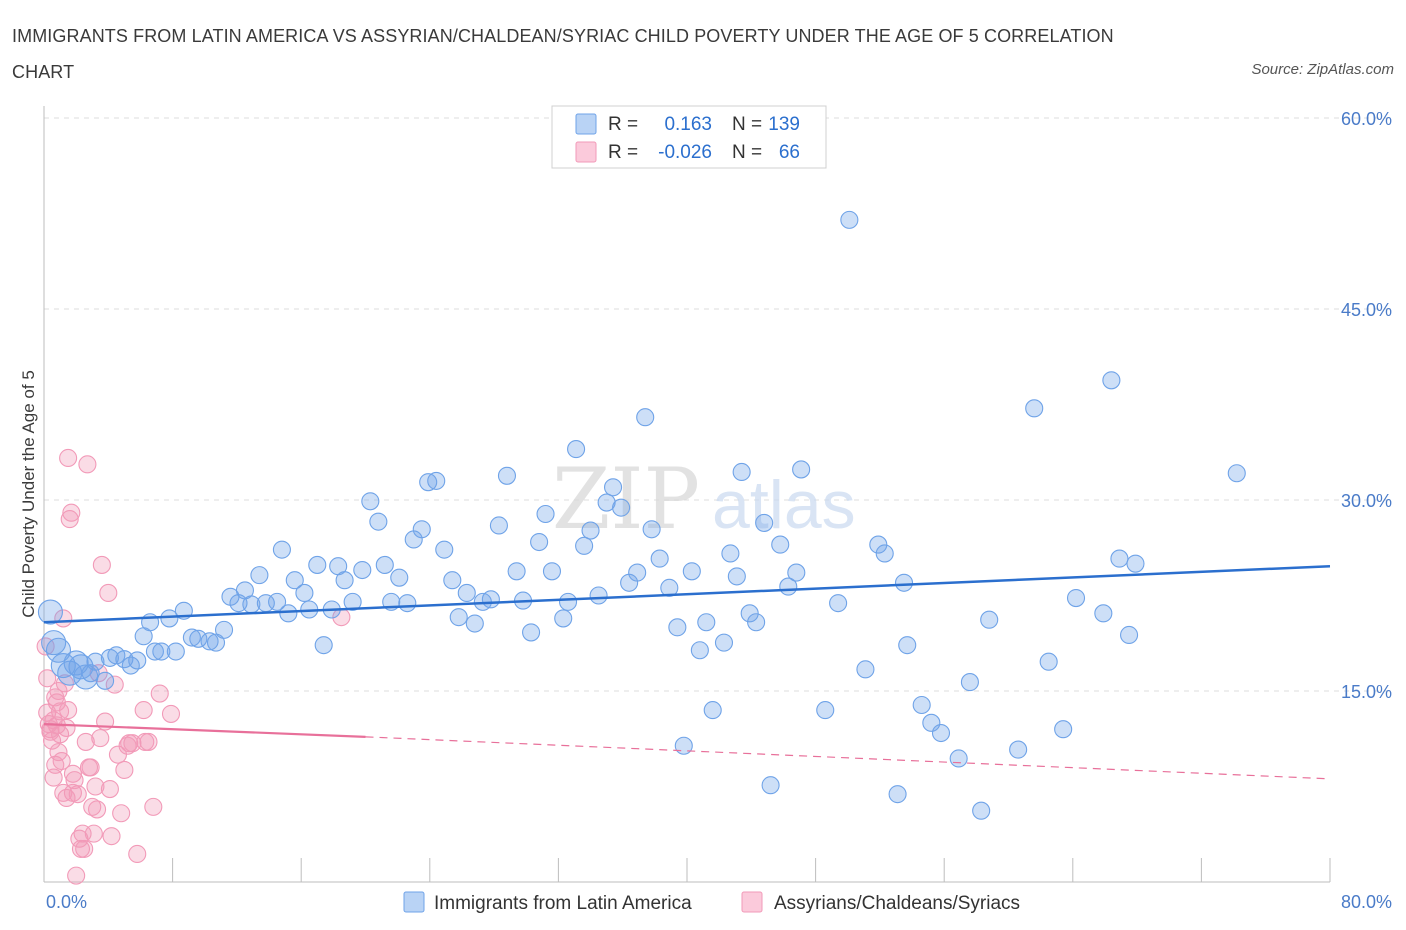 The image size is (1406, 930). I want to click on bottom-legend-swatch-blue, so click(414, 902).